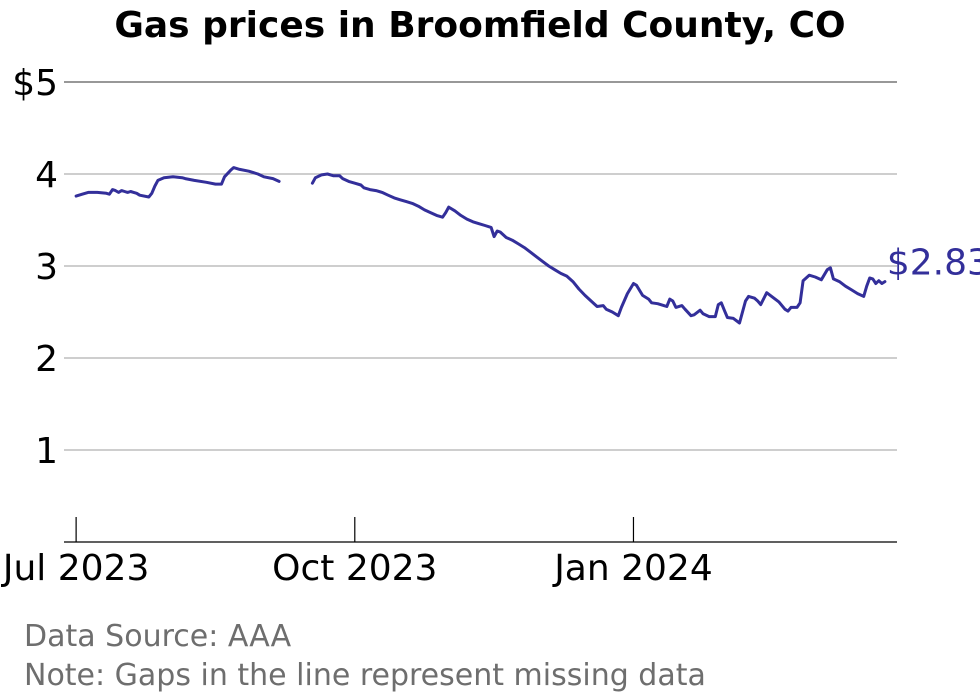 This screenshot has height=699, width=980. What do you see at coordinates (75, 568) in the screenshot?
I see `x-tick-label: Jul 2023` at bounding box center [75, 568].